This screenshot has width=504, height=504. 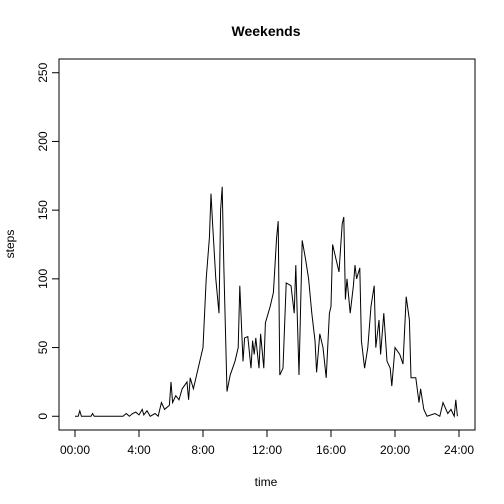 What do you see at coordinates (10, 244) in the screenshot?
I see `y-axis-label: steps` at bounding box center [10, 244].